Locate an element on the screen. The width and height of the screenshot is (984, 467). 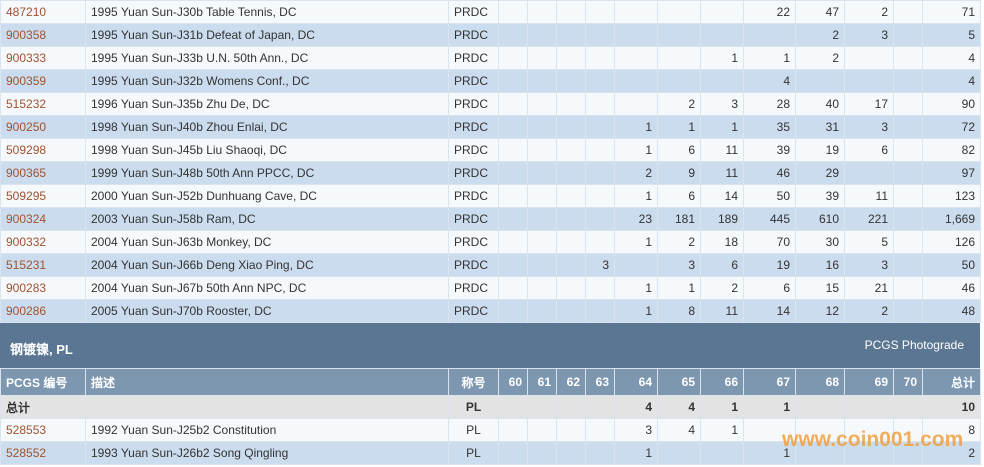
total: 50 is located at coordinates (951, 265).